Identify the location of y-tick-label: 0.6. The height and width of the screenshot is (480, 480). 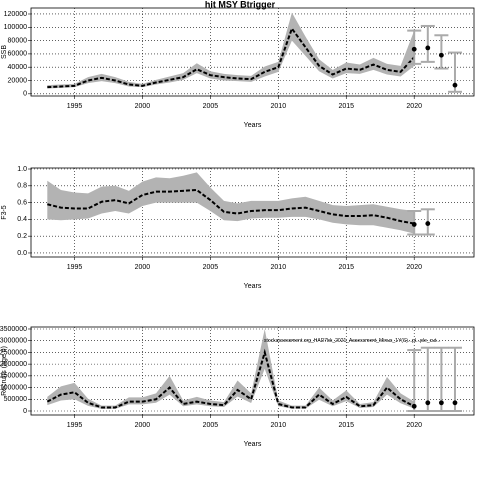
(22, 202).